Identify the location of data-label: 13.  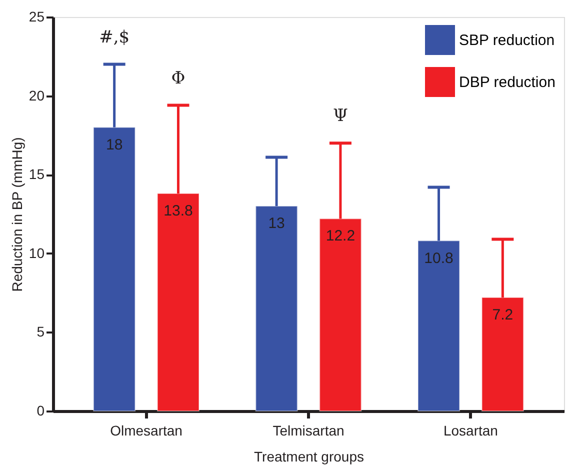
(276, 223).